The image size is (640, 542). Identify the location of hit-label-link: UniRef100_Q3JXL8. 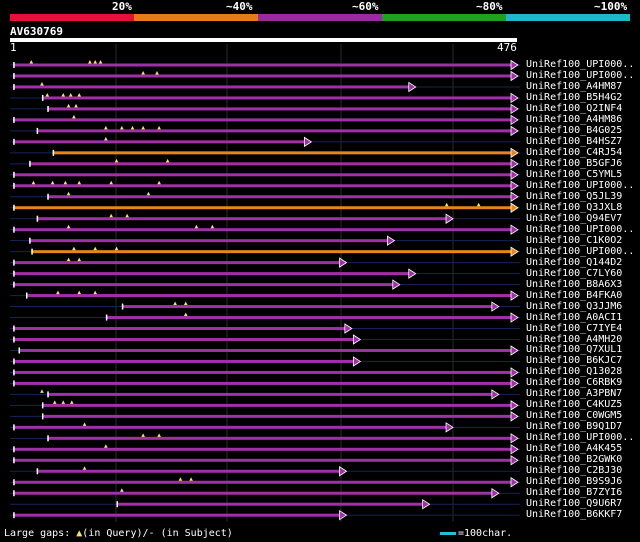
(574, 207).